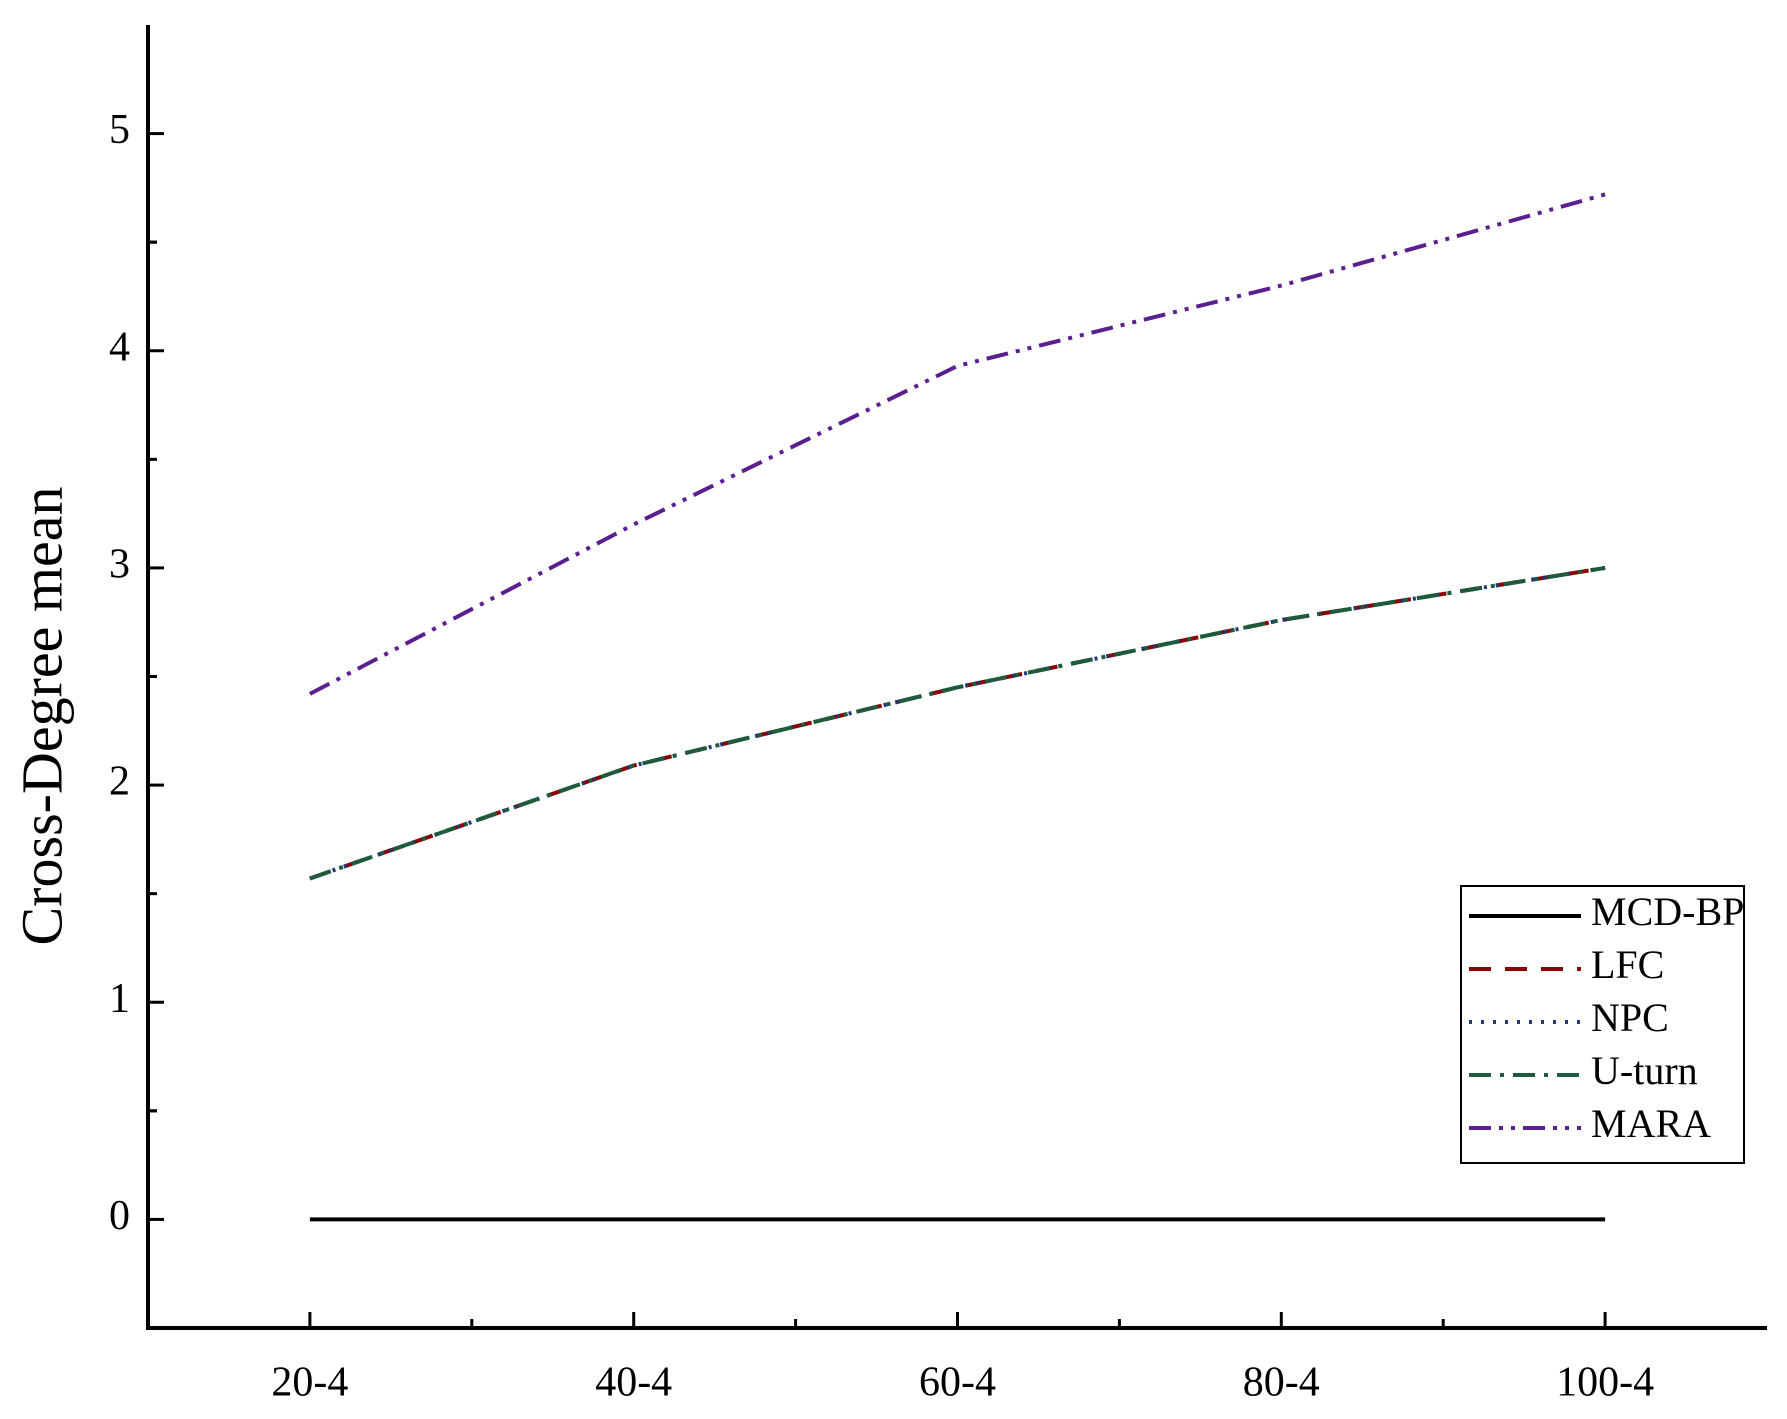  I want to click on legend-label: MARA, so click(1651, 1123).